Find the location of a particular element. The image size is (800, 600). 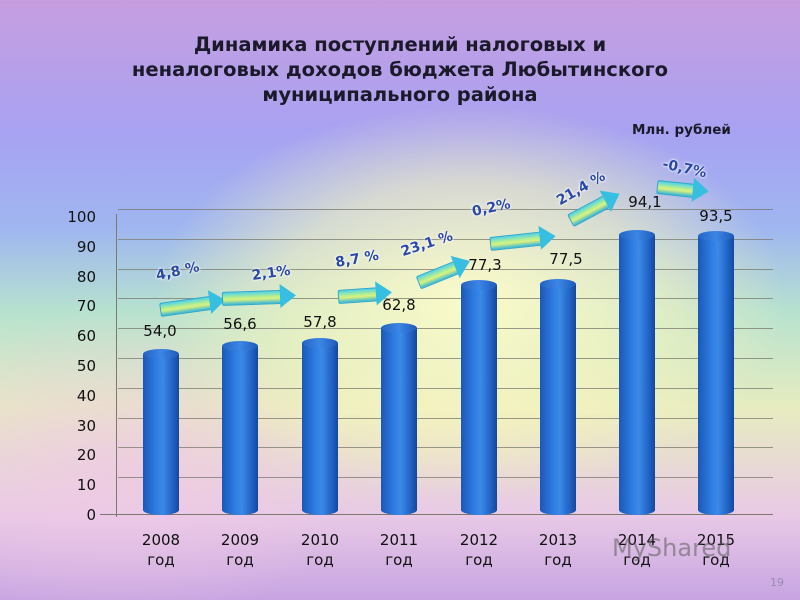

x-tick-label: 2012 год is located at coordinates (479, 550).